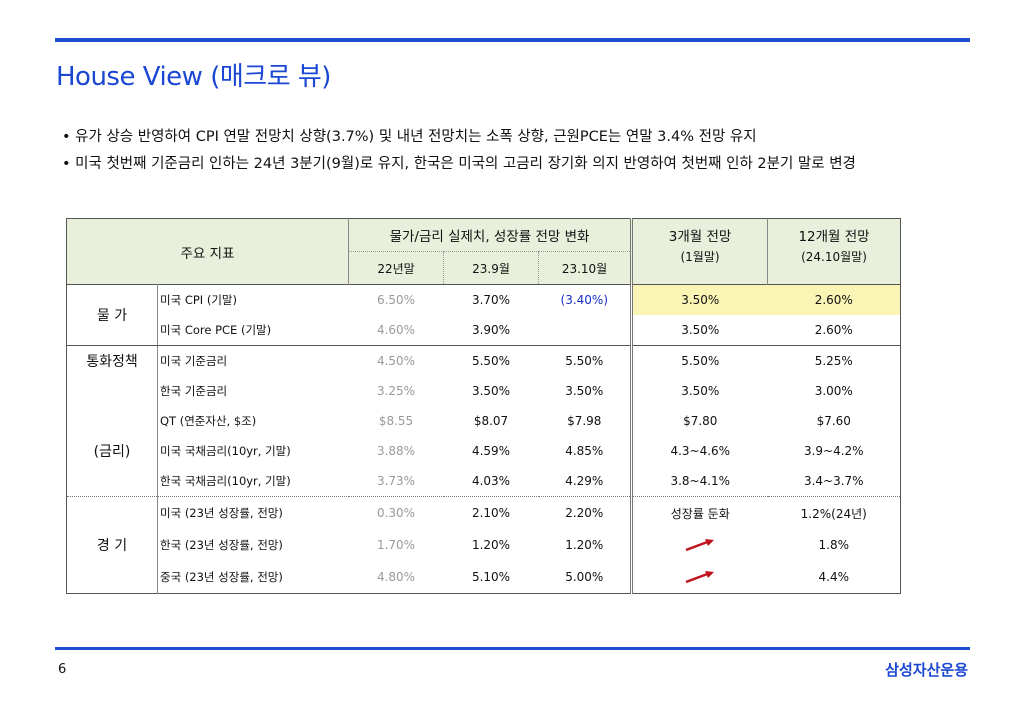 The width and height of the screenshot is (1024, 709). Describe the element at coordinates (584, 513) in the screenshot. I see `value-23oct: 2.20%` at that location.